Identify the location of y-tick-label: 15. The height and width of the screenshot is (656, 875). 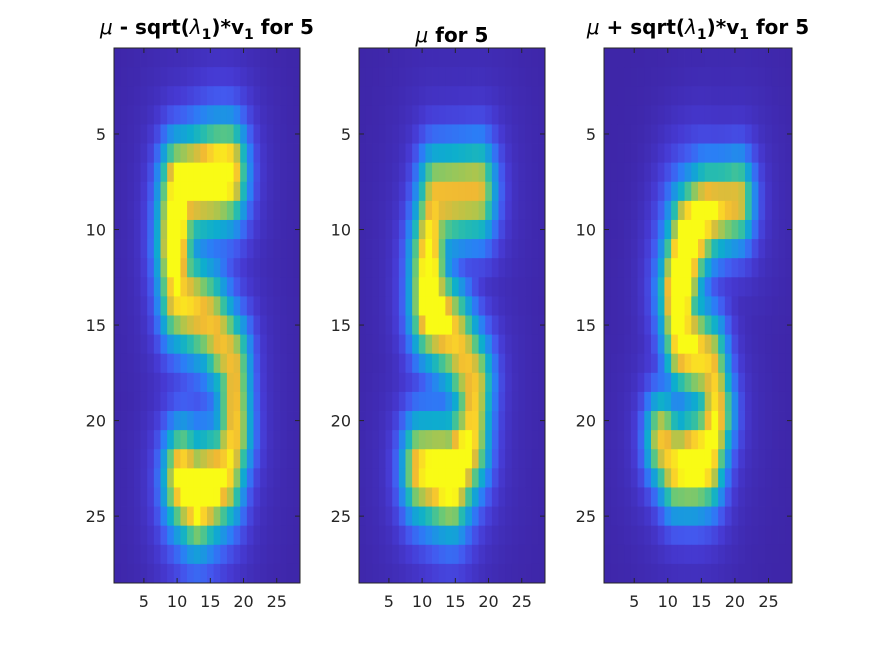
(586, 325).